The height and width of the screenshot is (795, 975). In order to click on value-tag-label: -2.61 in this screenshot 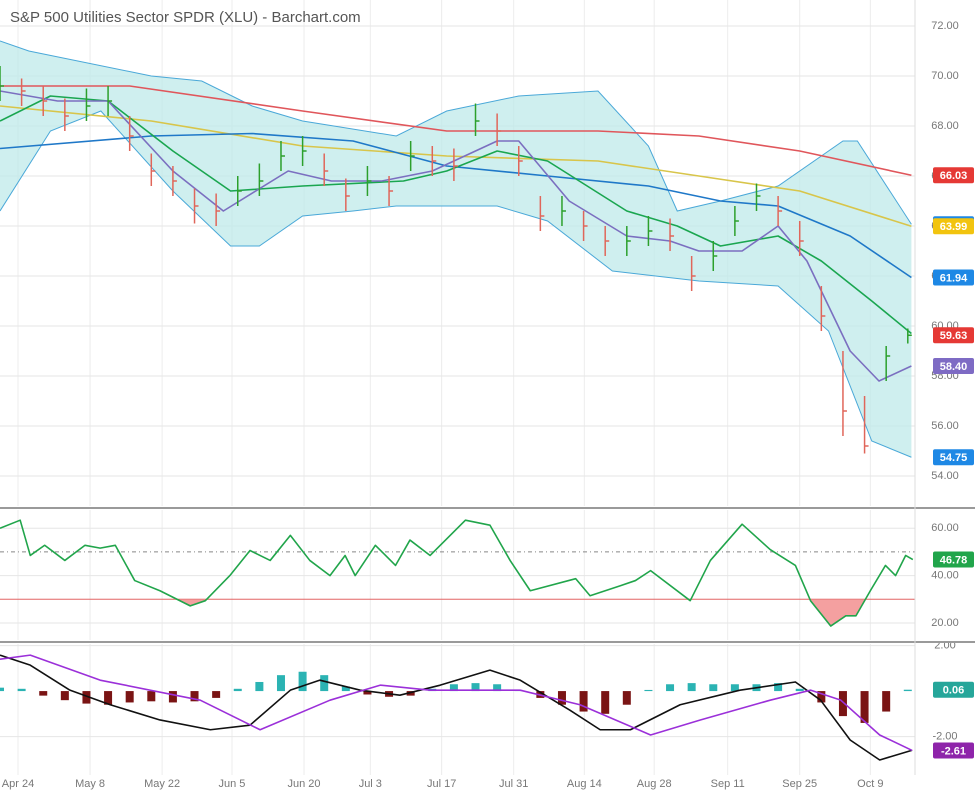, I will do `click(953, 751)`.